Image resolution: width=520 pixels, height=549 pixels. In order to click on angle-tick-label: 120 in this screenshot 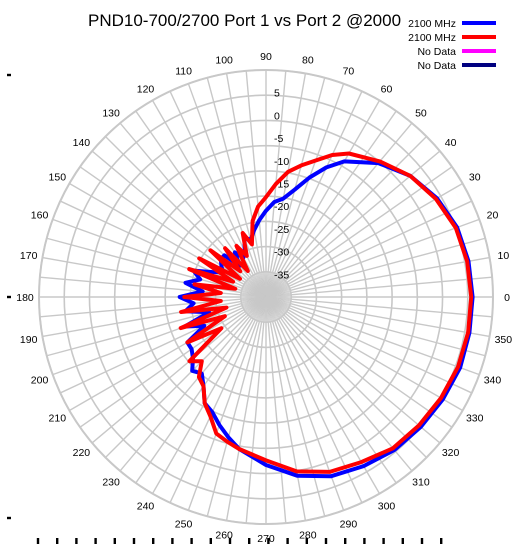, I will do `click(146, 89)`.